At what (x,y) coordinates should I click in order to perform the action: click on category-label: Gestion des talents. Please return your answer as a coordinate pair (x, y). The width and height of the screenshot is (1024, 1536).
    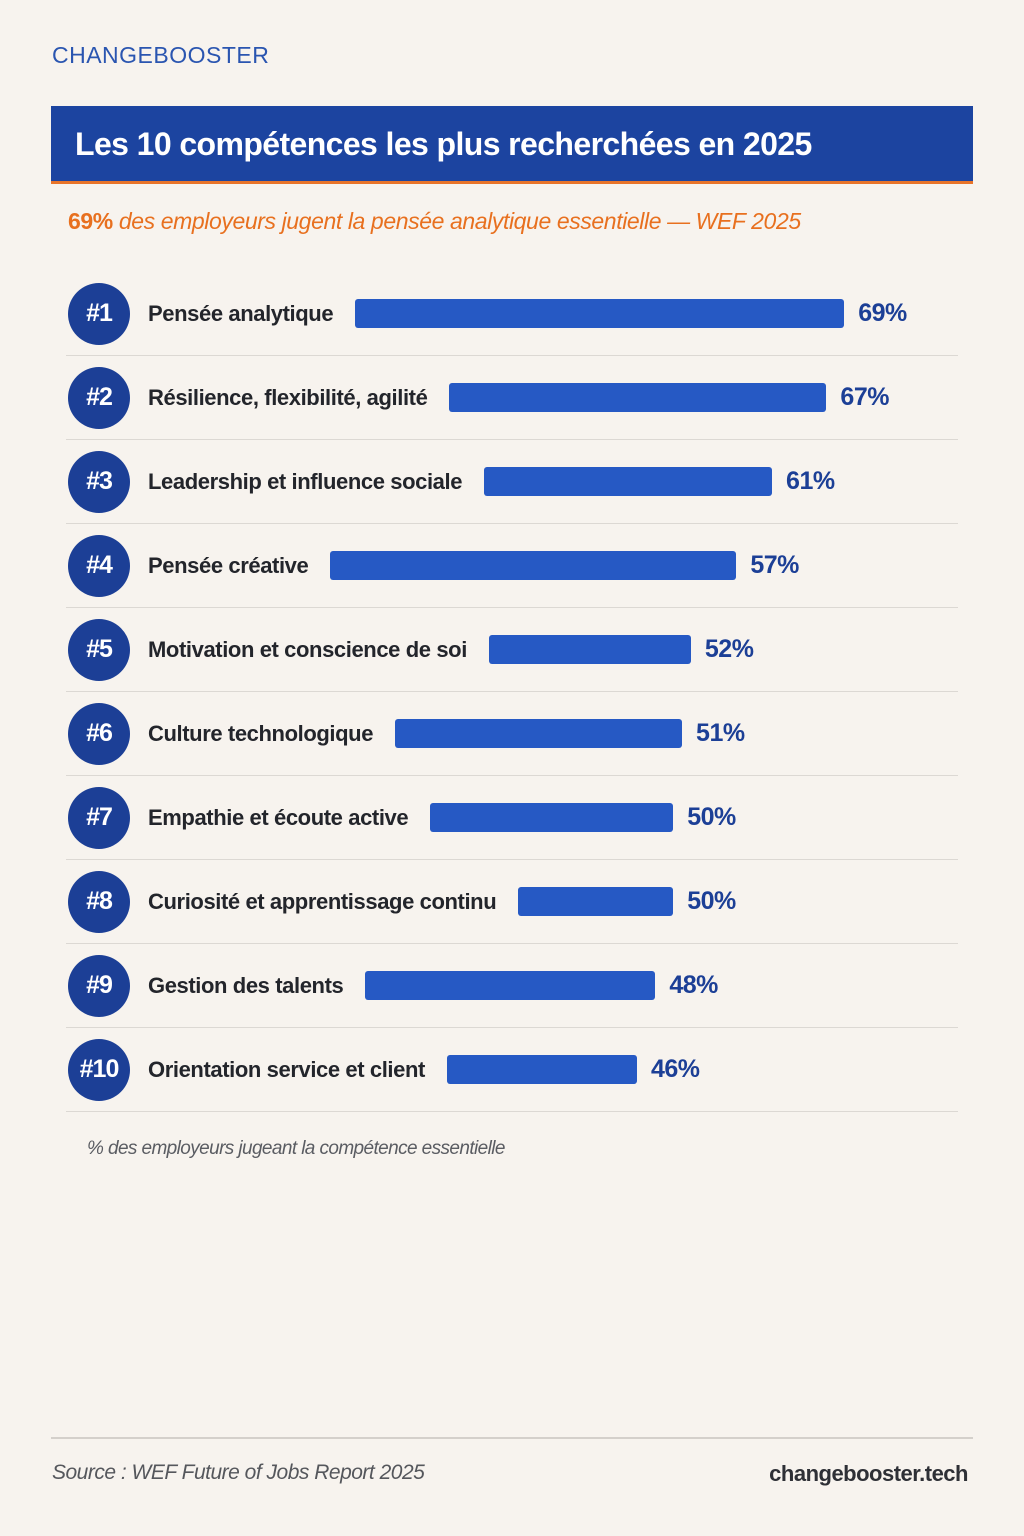
    Looking at the image, I should click on (246, 985).